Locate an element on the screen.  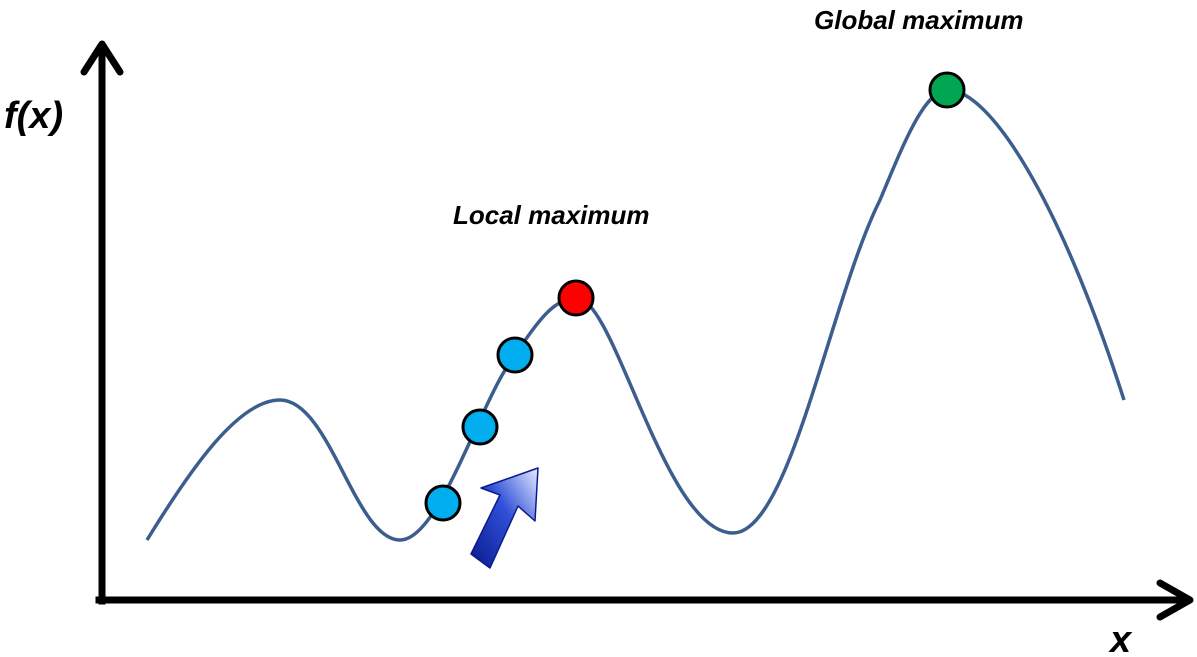
local-maximum-point is located at coordinates (576, 298).